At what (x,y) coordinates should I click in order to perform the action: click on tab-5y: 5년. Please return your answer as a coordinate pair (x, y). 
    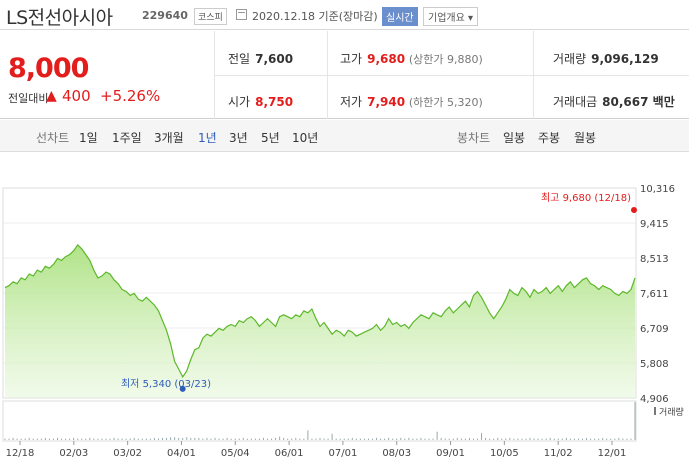
    Looking at the image, I should click on (270, 138).